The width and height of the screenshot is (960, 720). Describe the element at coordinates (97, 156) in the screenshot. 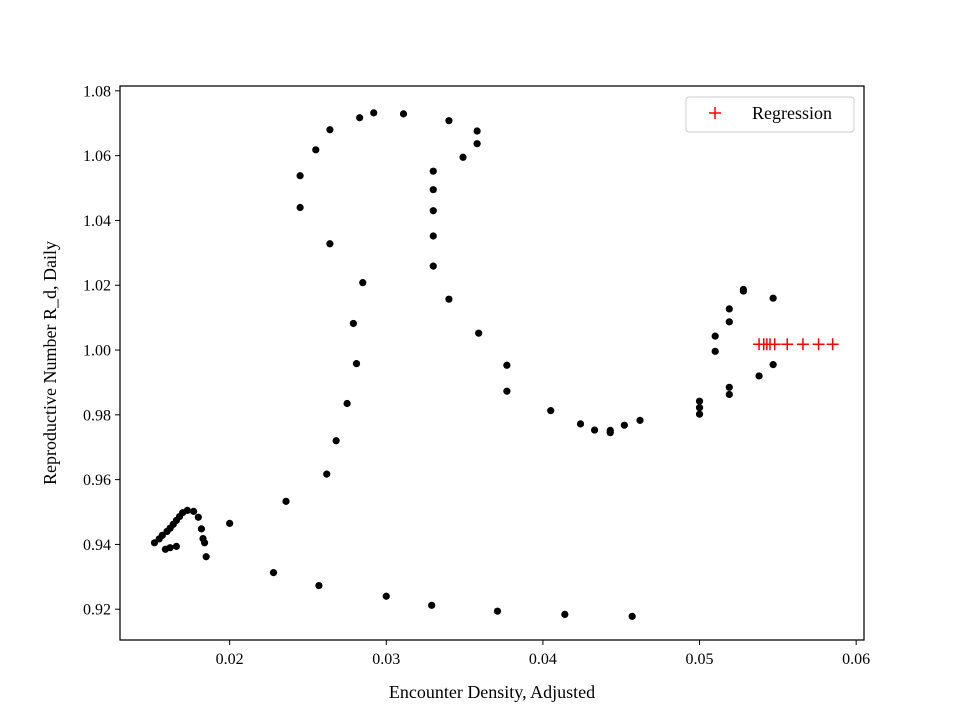

I see `y-tick-label: 1.06` at that location.